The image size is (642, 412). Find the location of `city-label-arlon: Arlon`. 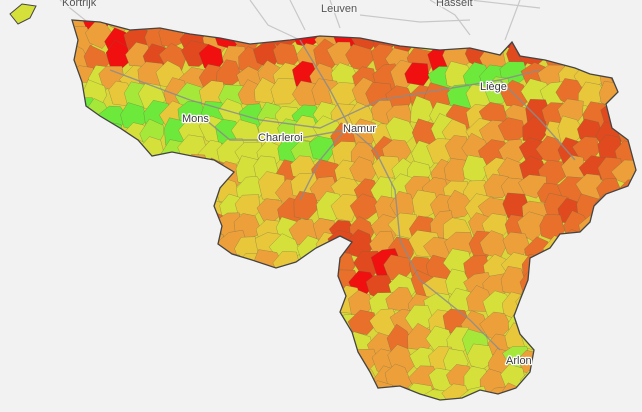

city-label-arlon: Arlon is located at coordinates (519, 361).